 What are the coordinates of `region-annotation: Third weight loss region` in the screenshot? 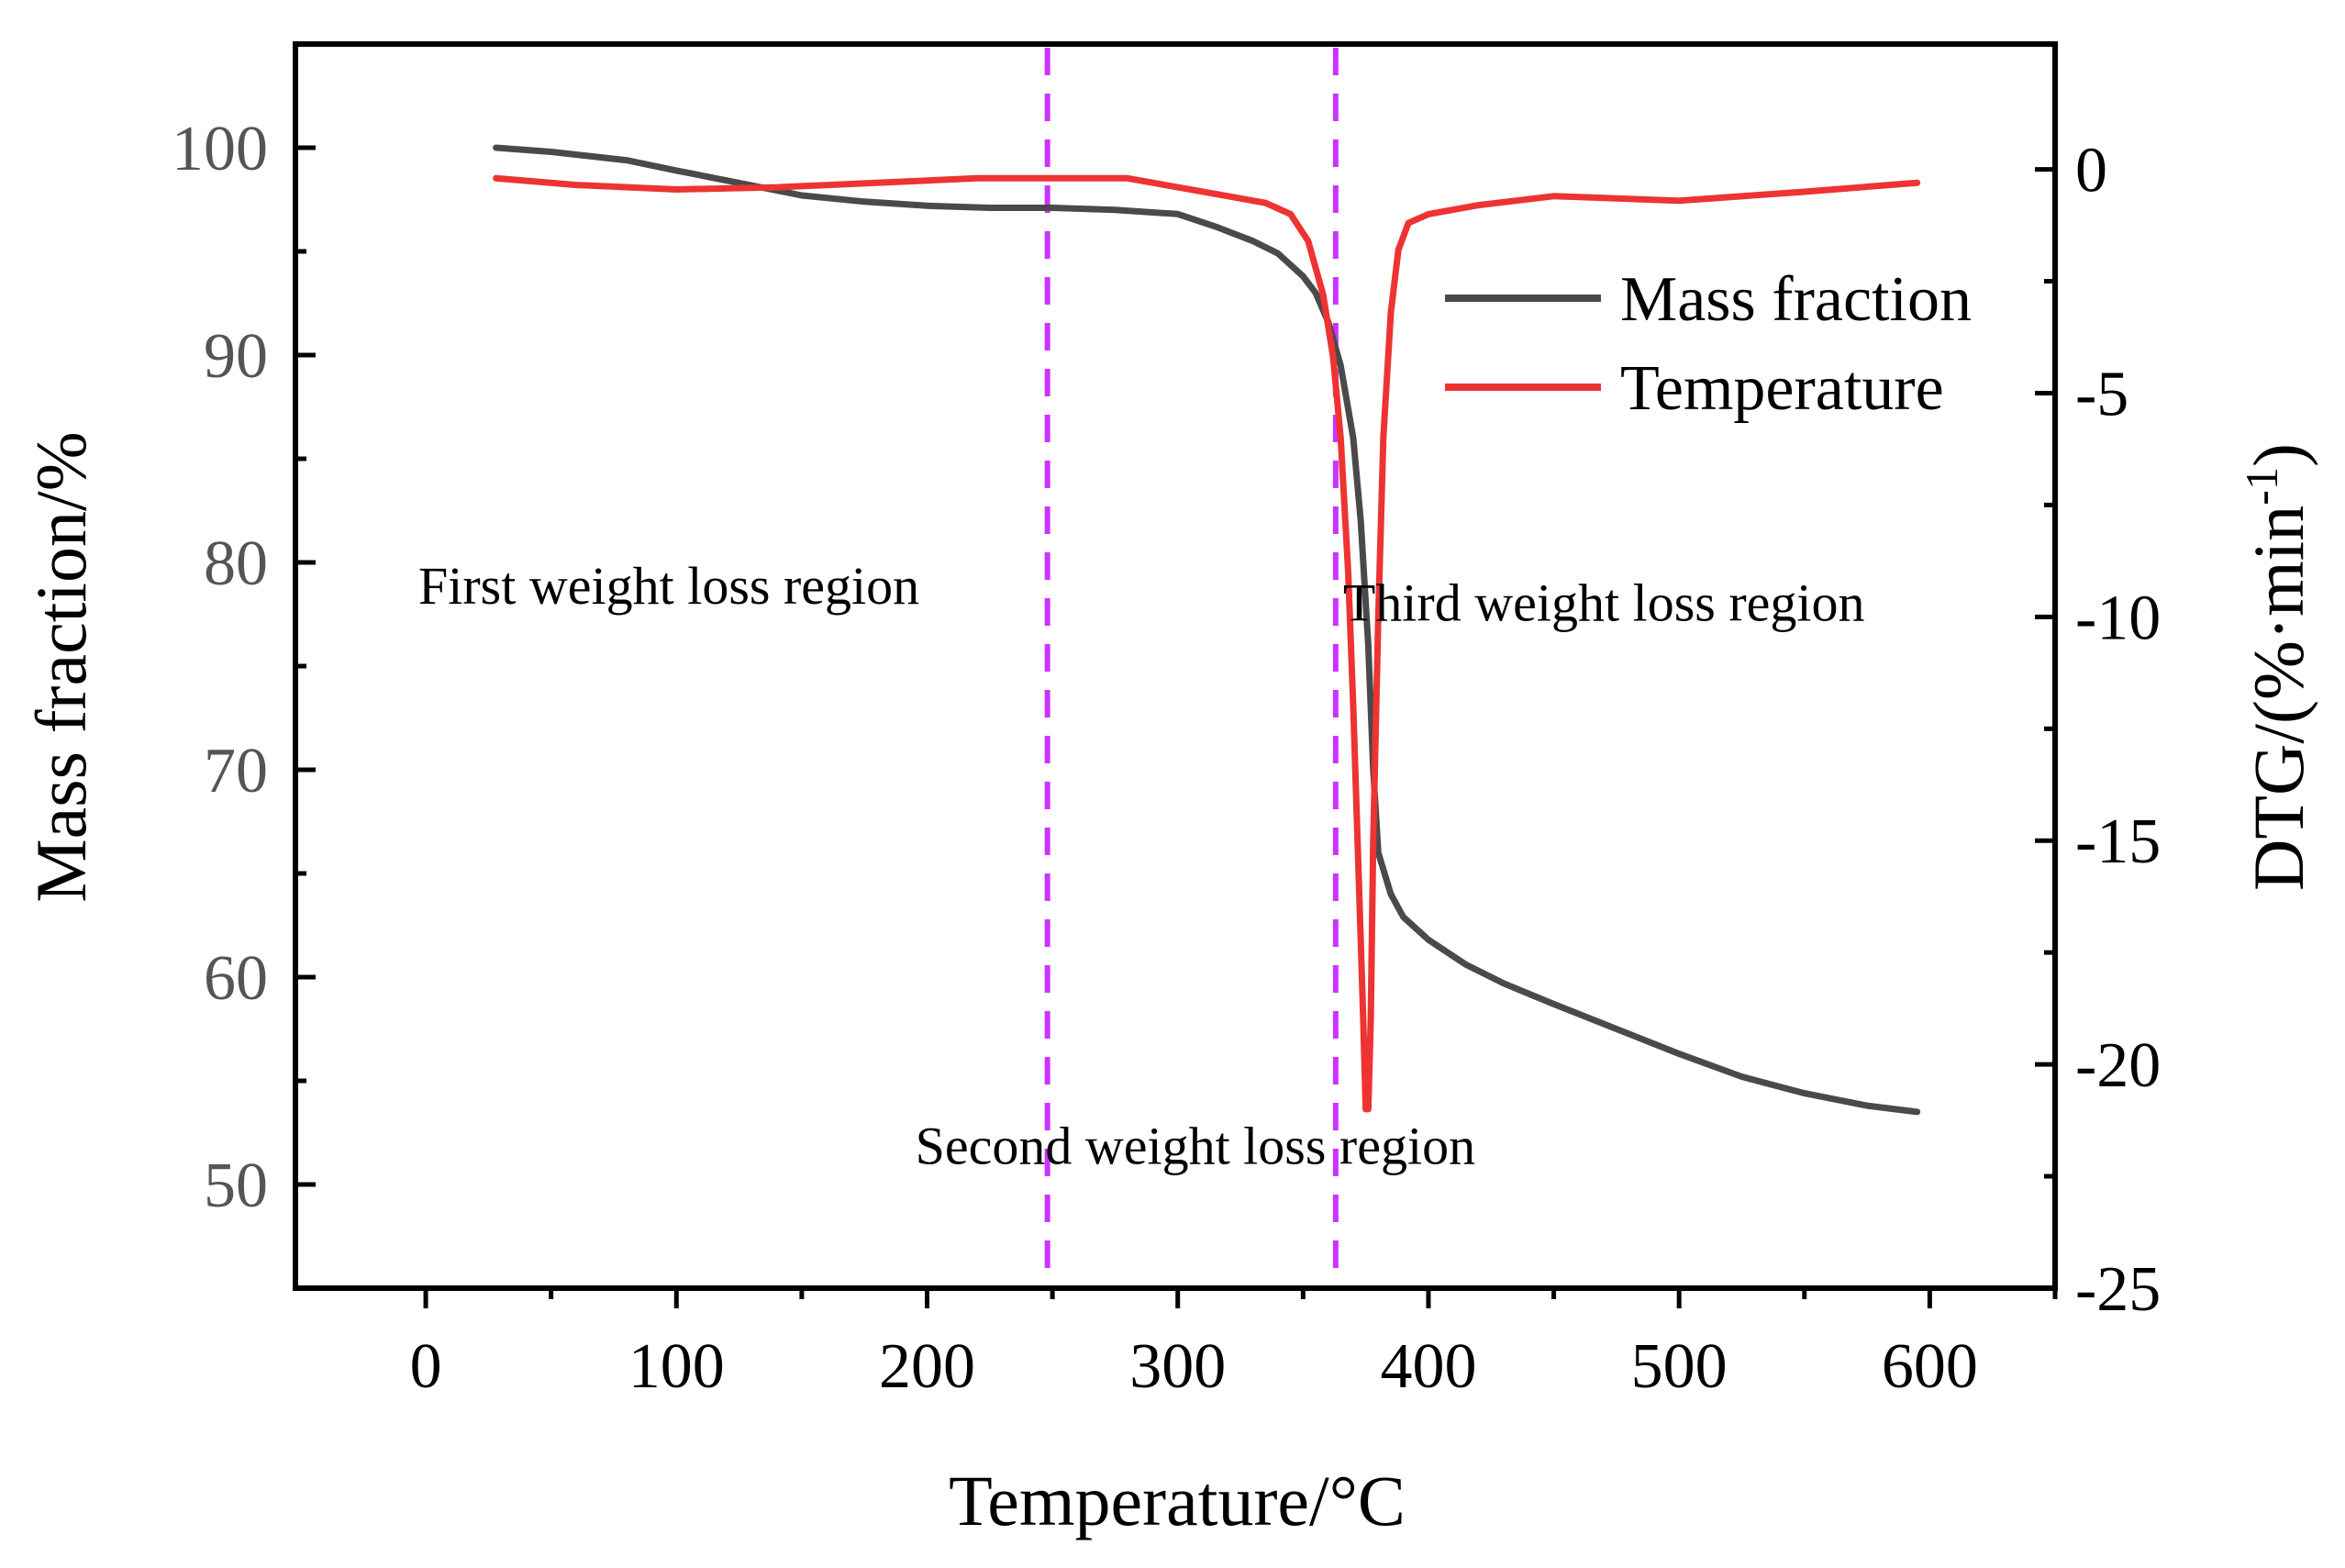 It's located at (1604, 602).